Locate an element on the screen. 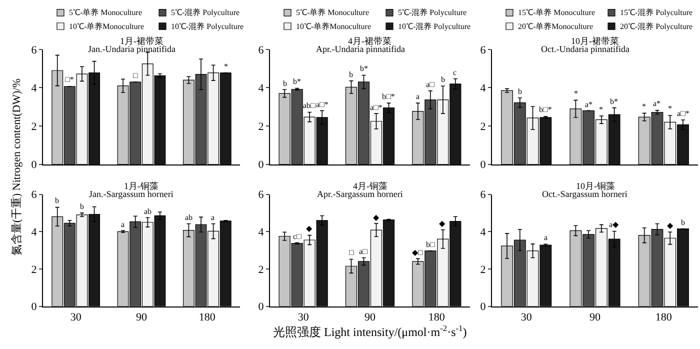 Image resolution: width=700 pixels, height=349 pixels. legend-label: 15℃-混养 Polyculture is located at coordinates (656, 12).